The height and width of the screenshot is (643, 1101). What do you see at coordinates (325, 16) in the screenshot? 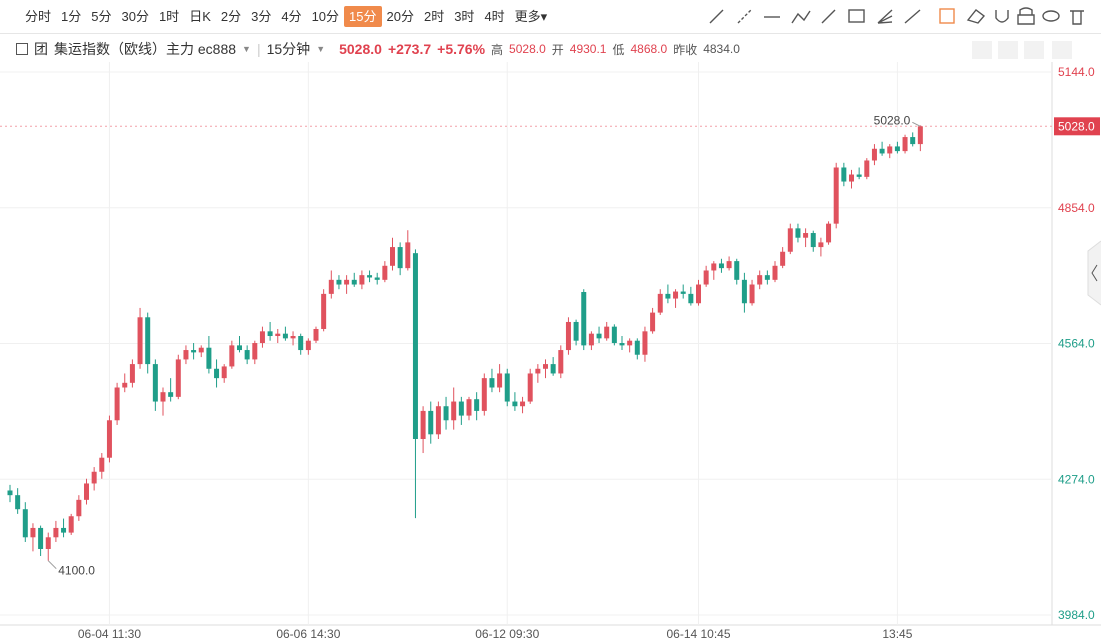
I see `period-tab: 10分` at bounding box center [325, 16].